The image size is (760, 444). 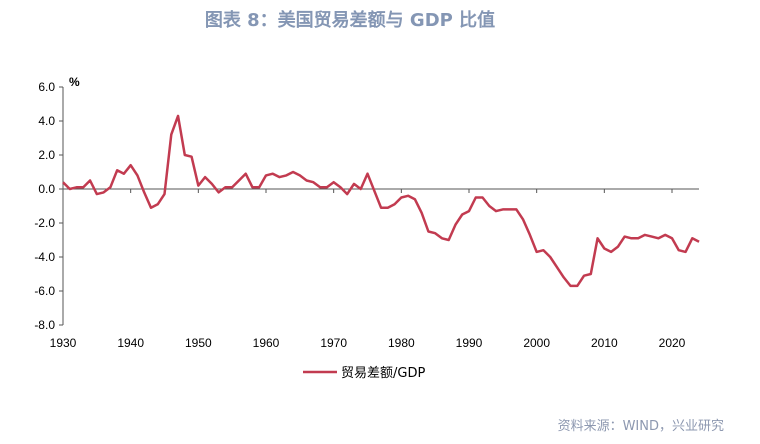 What do you see at coordinates (536, 343) in the screenshot?
I see `x-tick-label: 2000` at bounding box center [536, 343].